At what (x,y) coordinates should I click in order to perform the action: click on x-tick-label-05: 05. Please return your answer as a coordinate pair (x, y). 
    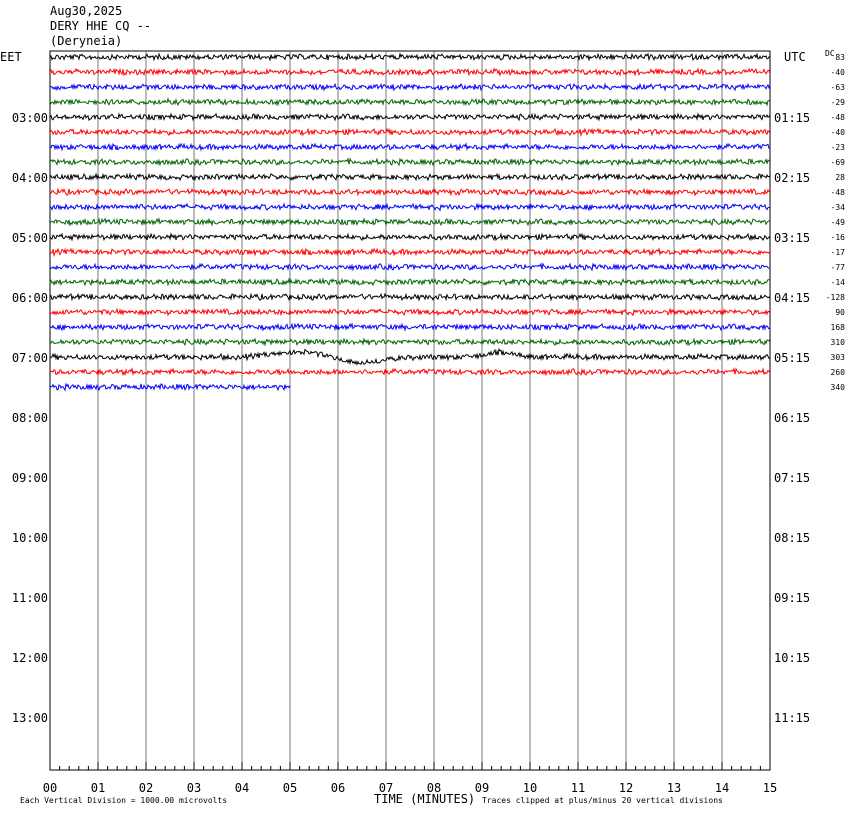
    Looking at the image, I should click on (290, 788).